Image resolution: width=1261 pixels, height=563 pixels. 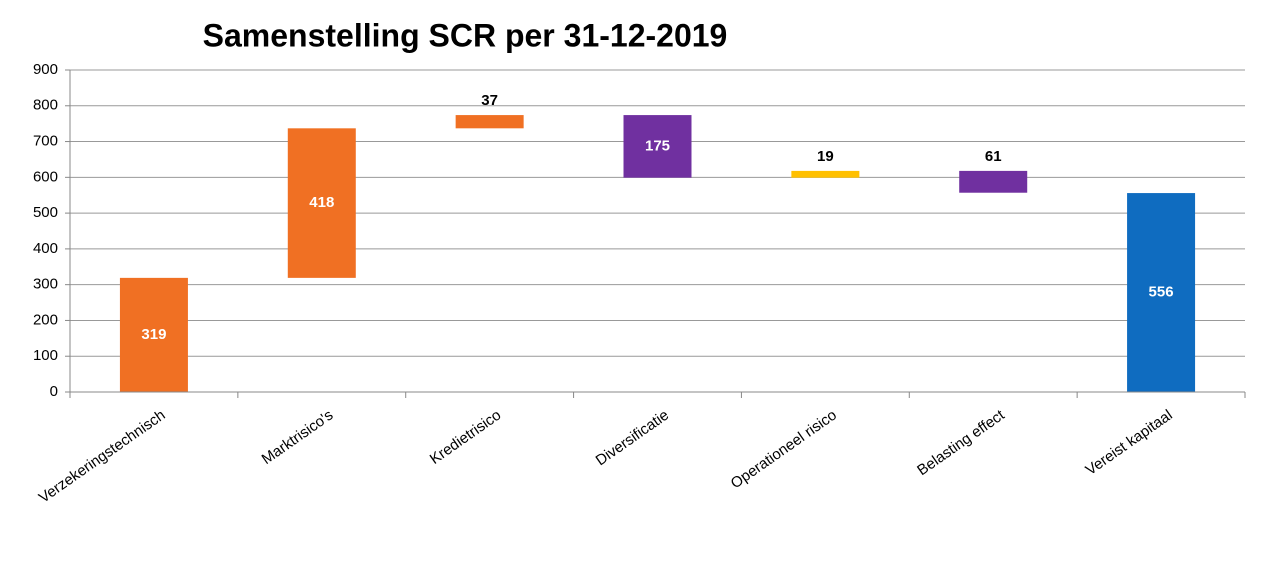 I want to click on x-tick-label: Verzekeringstechnisch, so click(x=102, y=457).